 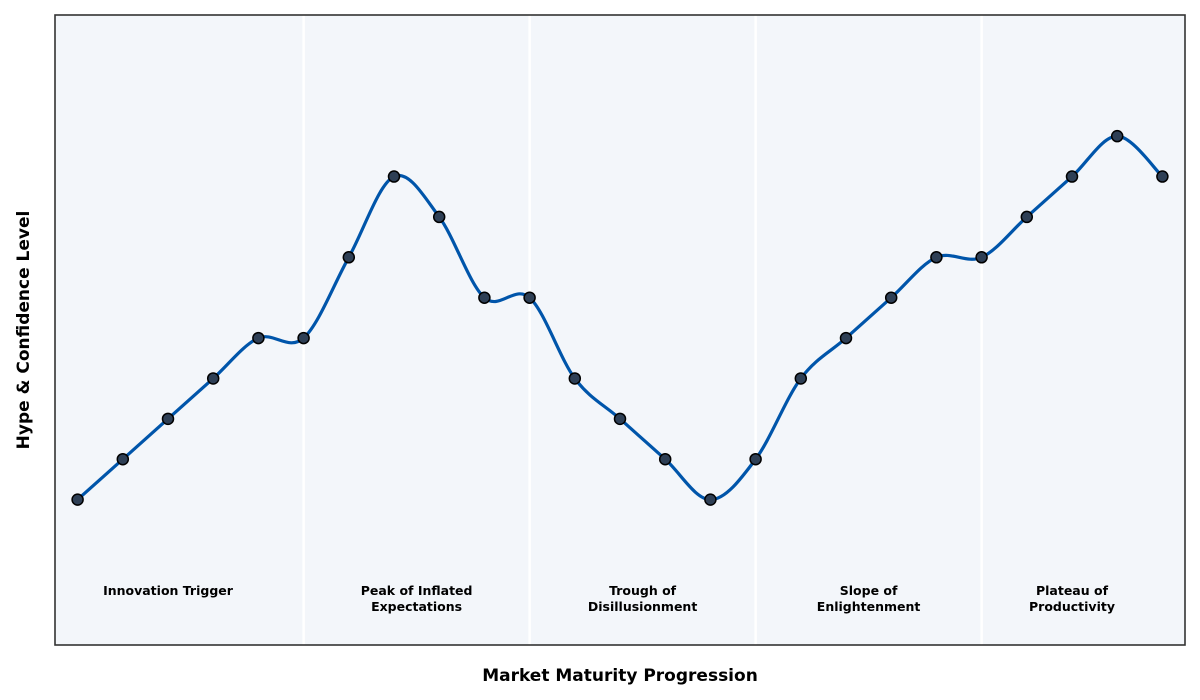 I want to click on y-axis-title: Hype & Confidence Level, so click(x=24, y=330).